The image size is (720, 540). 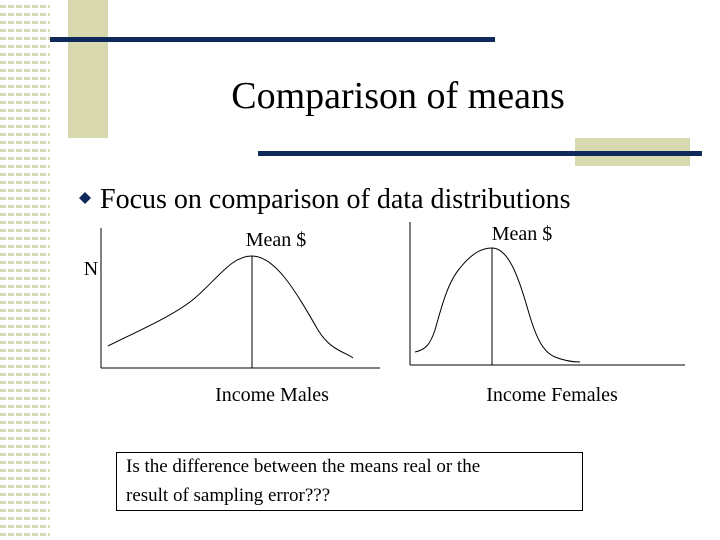 I want to click on left-graph, so click(x=240, y=298).